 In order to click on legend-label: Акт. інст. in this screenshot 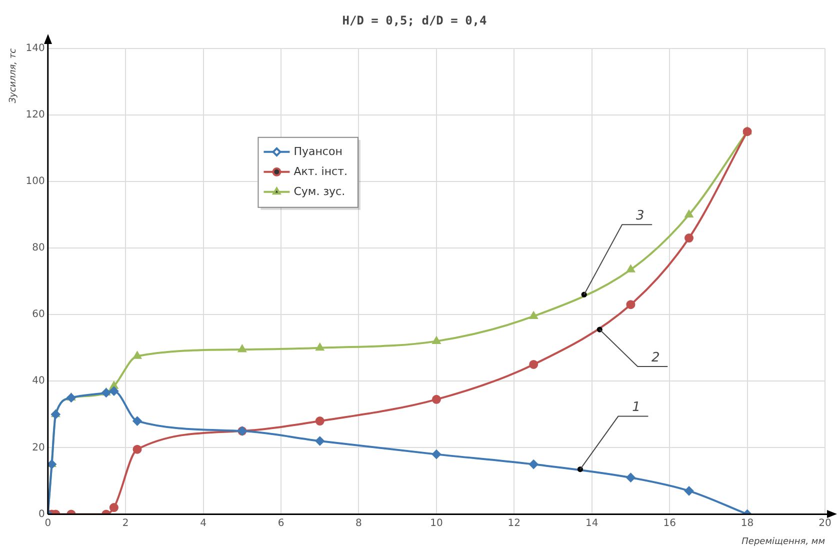, I will do `click(321, 171)`.